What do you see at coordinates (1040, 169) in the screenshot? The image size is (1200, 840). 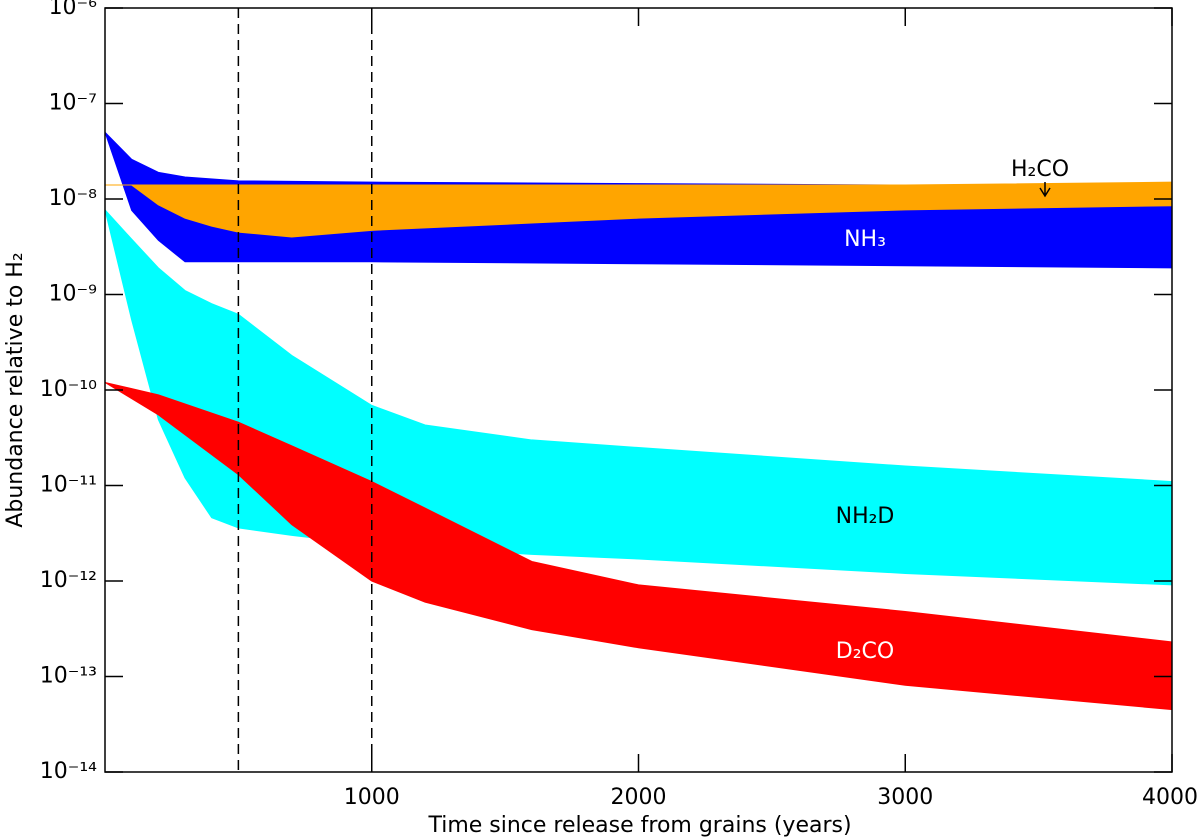 I see `series-label: H₂CO` at bounding box center [1040, 169].